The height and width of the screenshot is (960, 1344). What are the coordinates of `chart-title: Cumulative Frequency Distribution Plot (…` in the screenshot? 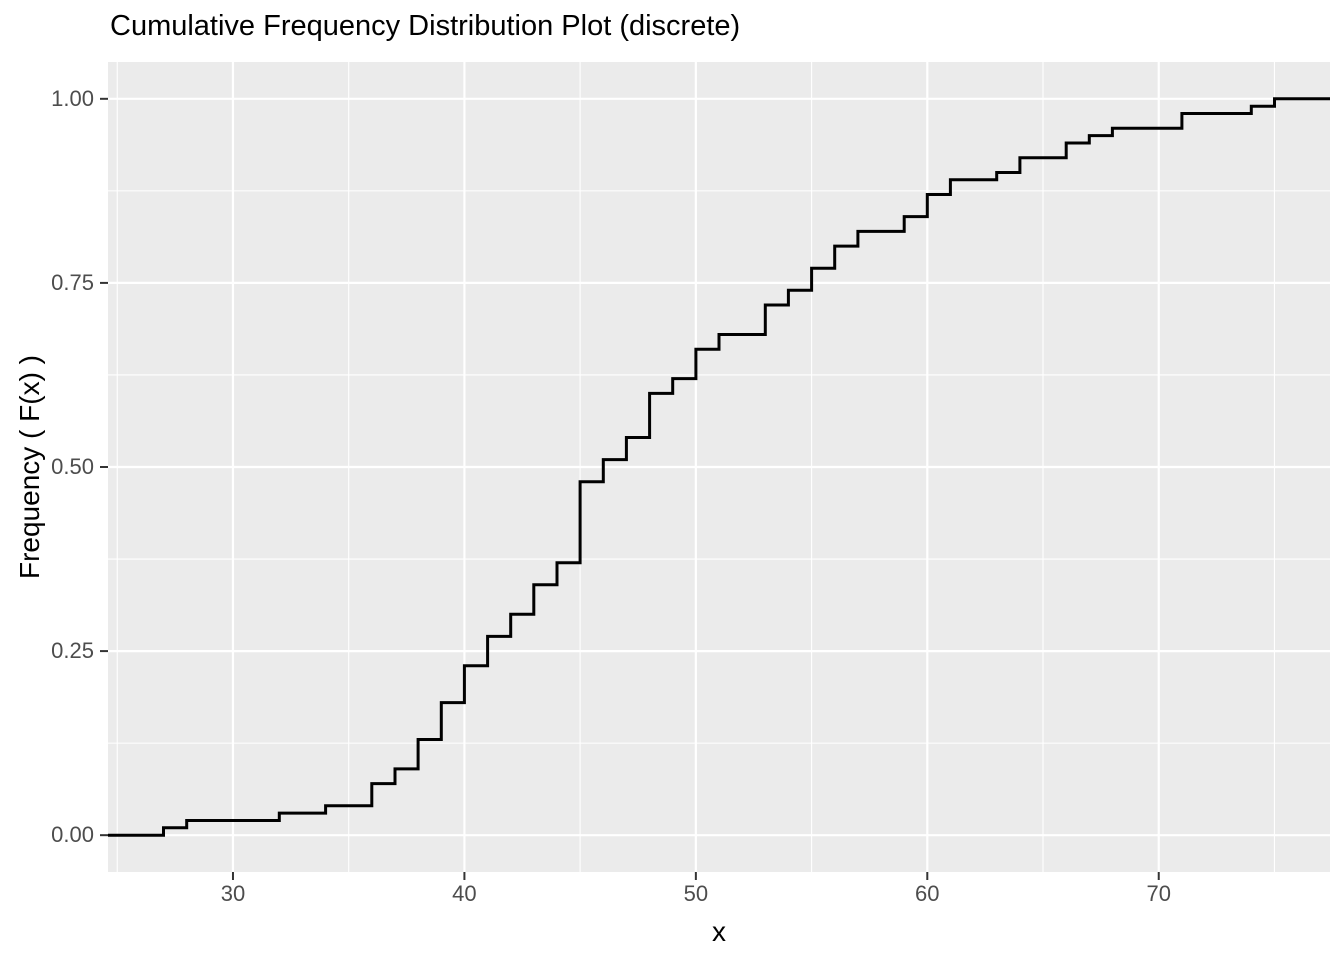 It's located at (425, 26).